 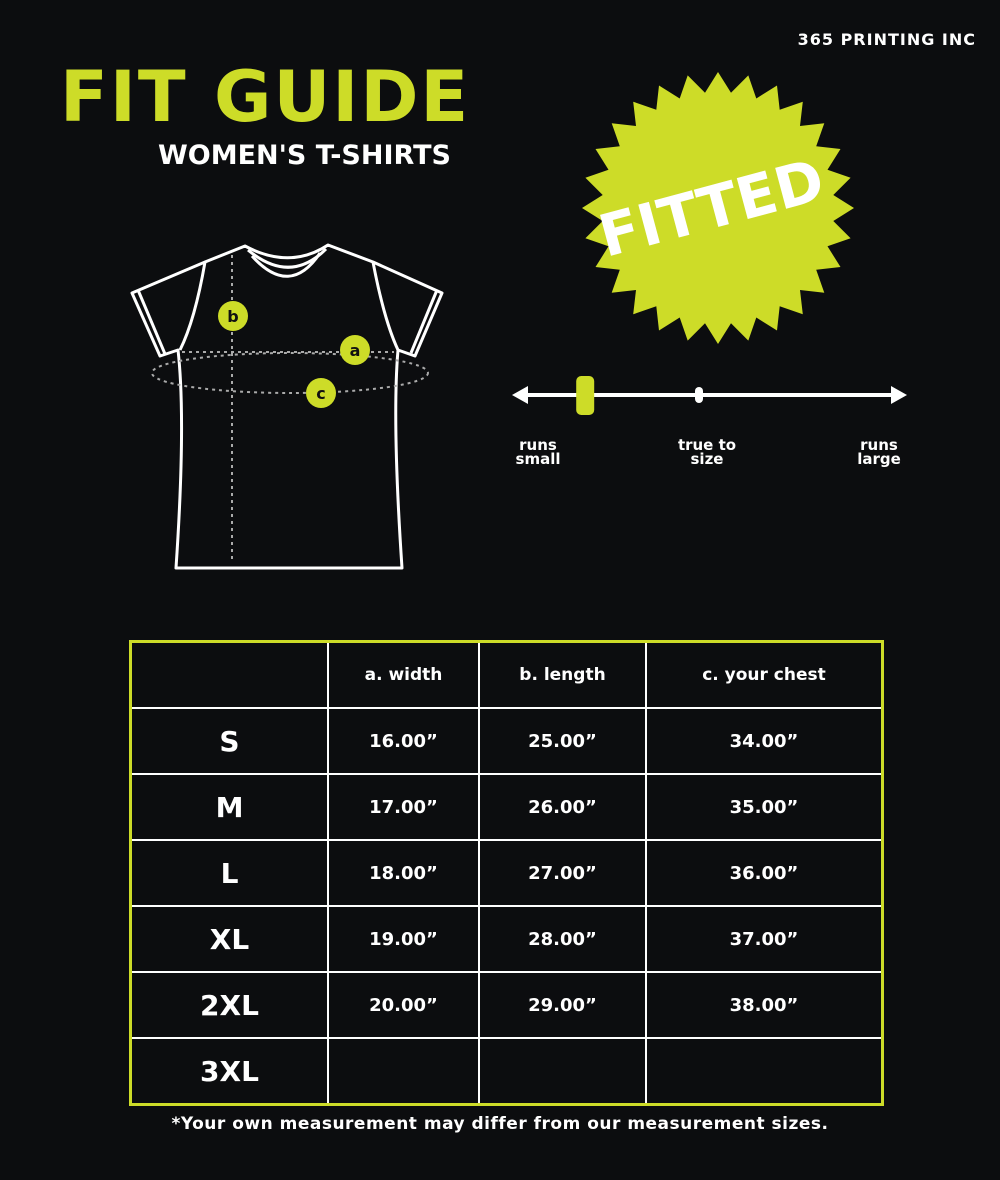 What do you see at coordinates (764, 939) in the screenshot?
I see `chest-cell: 37.00”` at bounding box center [764, 939].